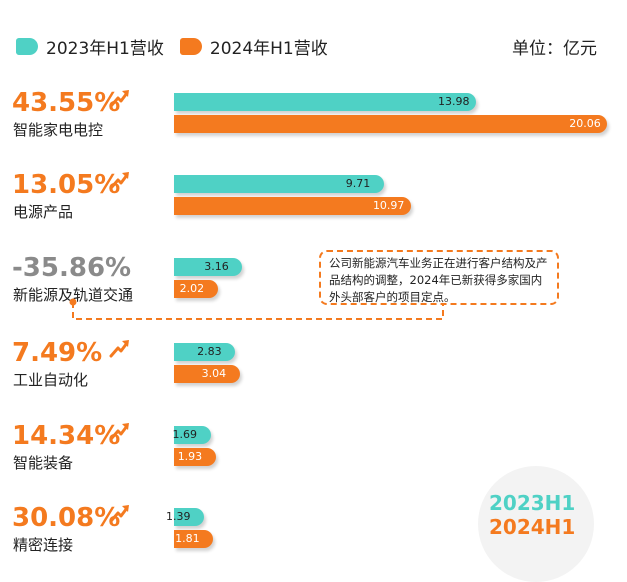 The image size is (627, 582). I want to click on bar-value-label: 13.98, so click(453, 101).